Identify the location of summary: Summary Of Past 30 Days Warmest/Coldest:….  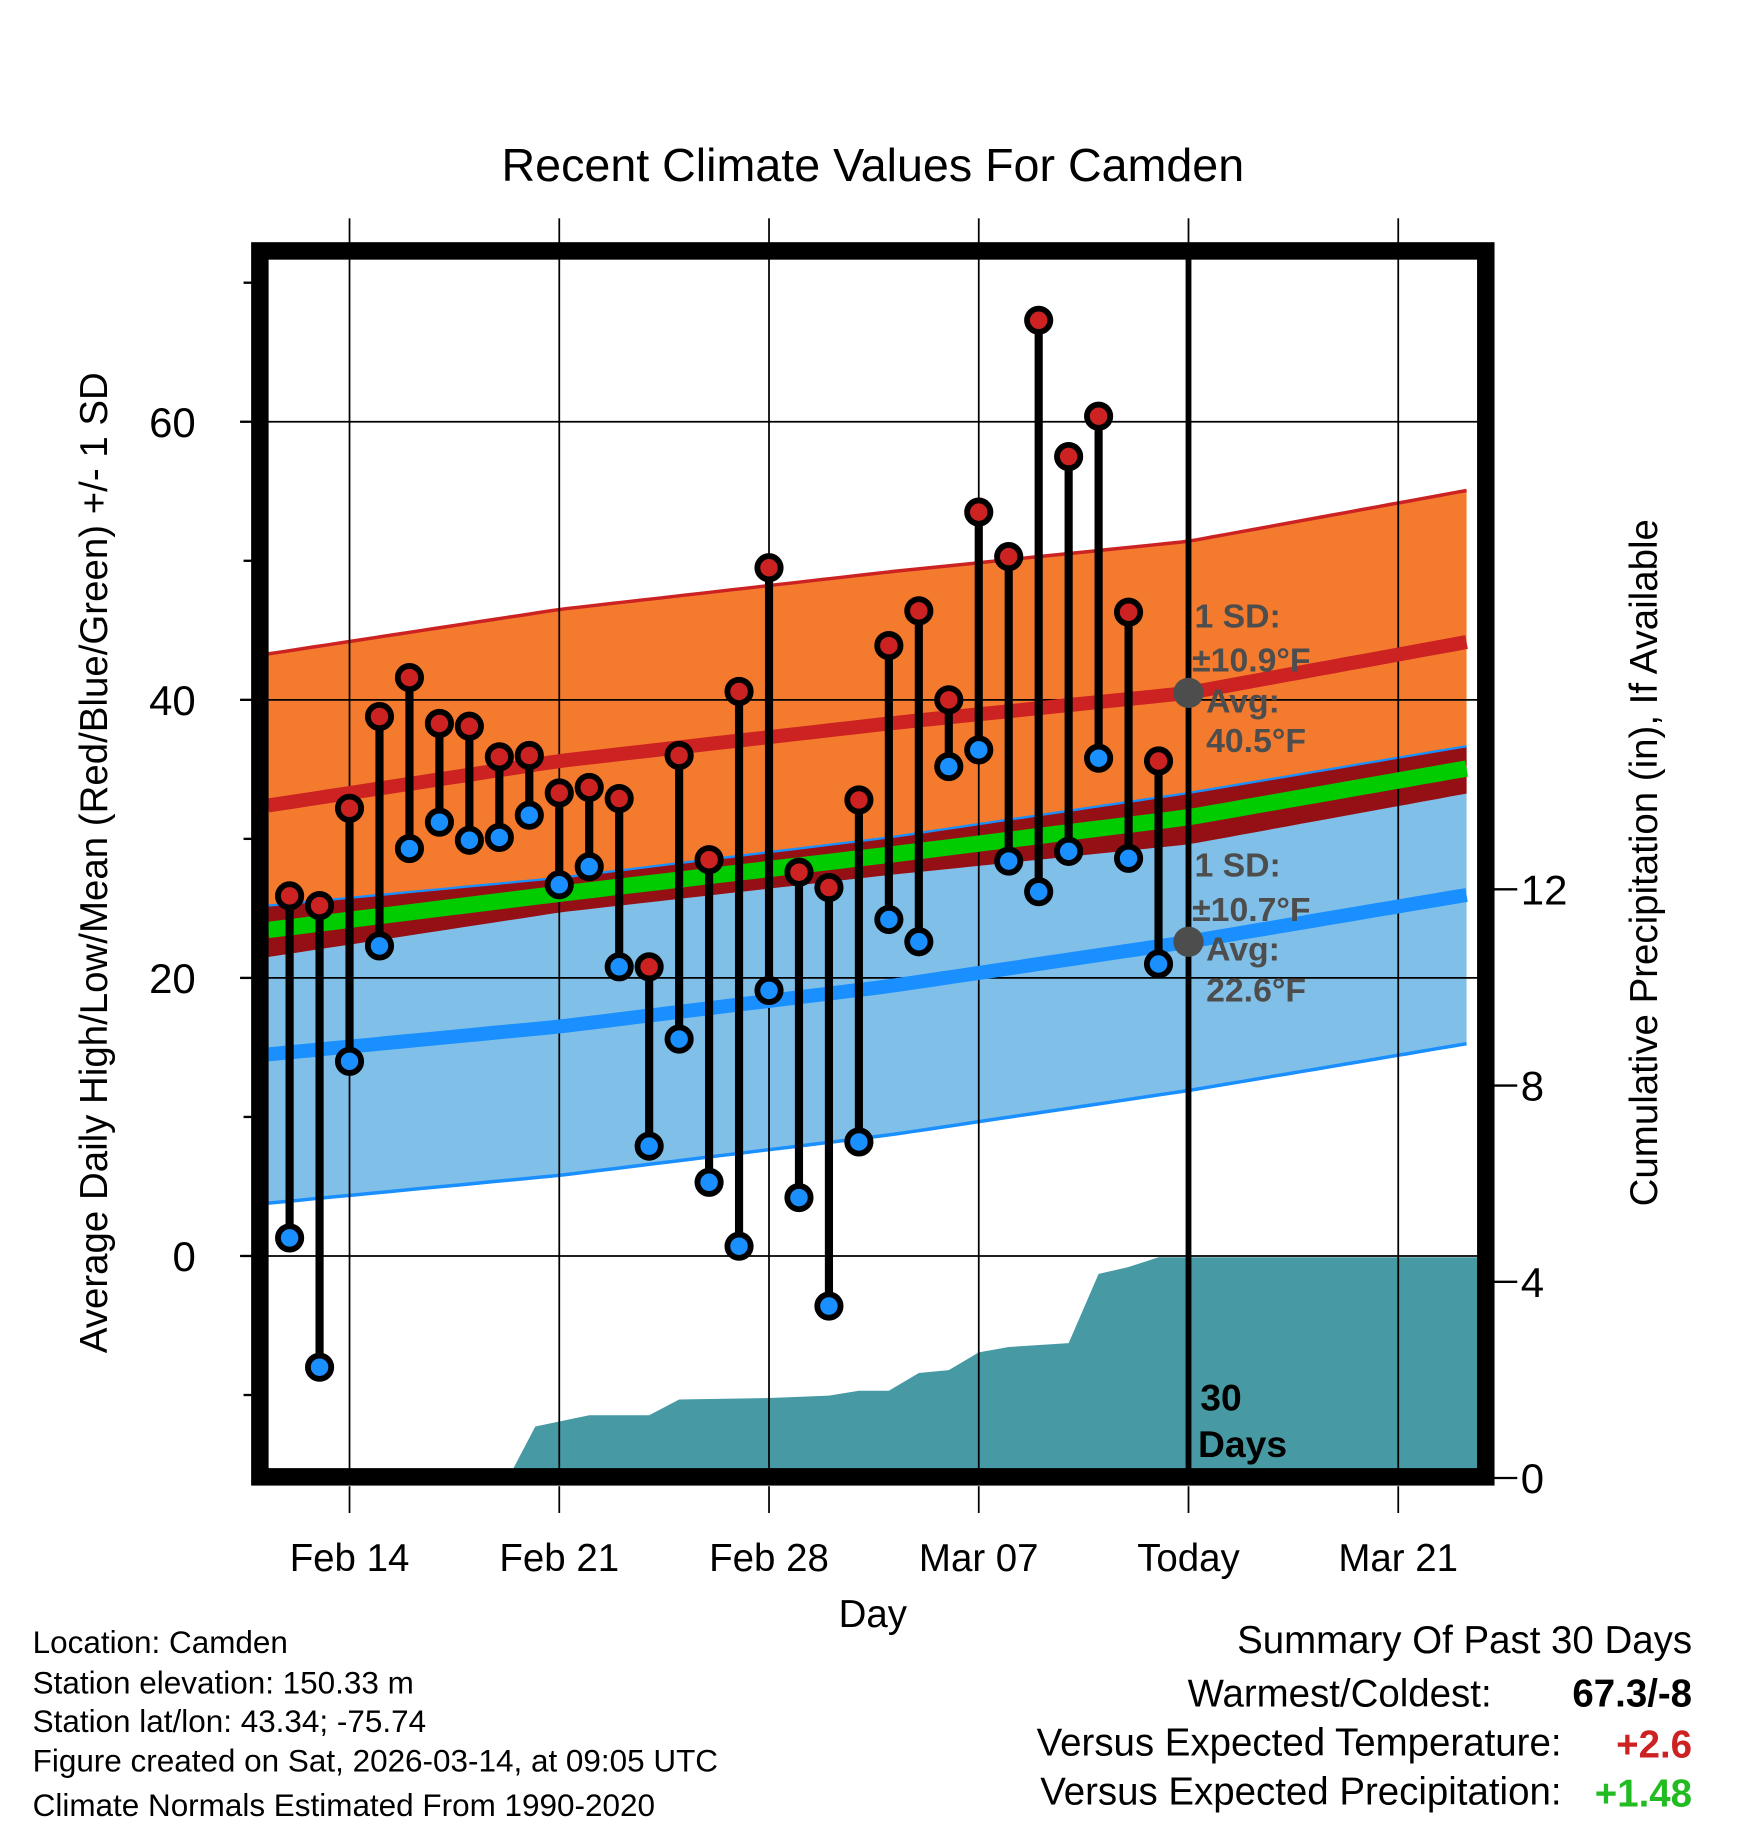
(1364, 1717).